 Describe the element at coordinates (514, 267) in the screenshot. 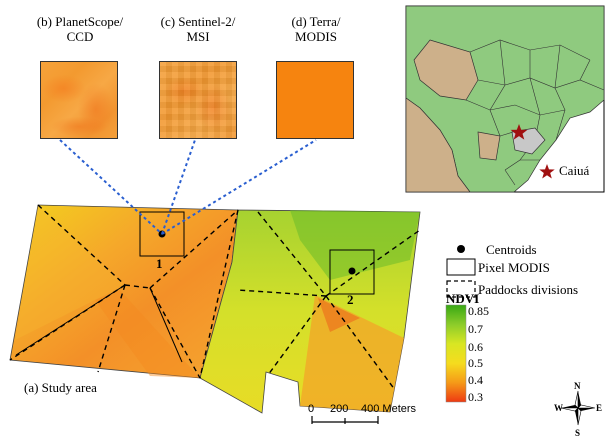

I see `legend-pixel-modis: Pixel MODIS` at that location.